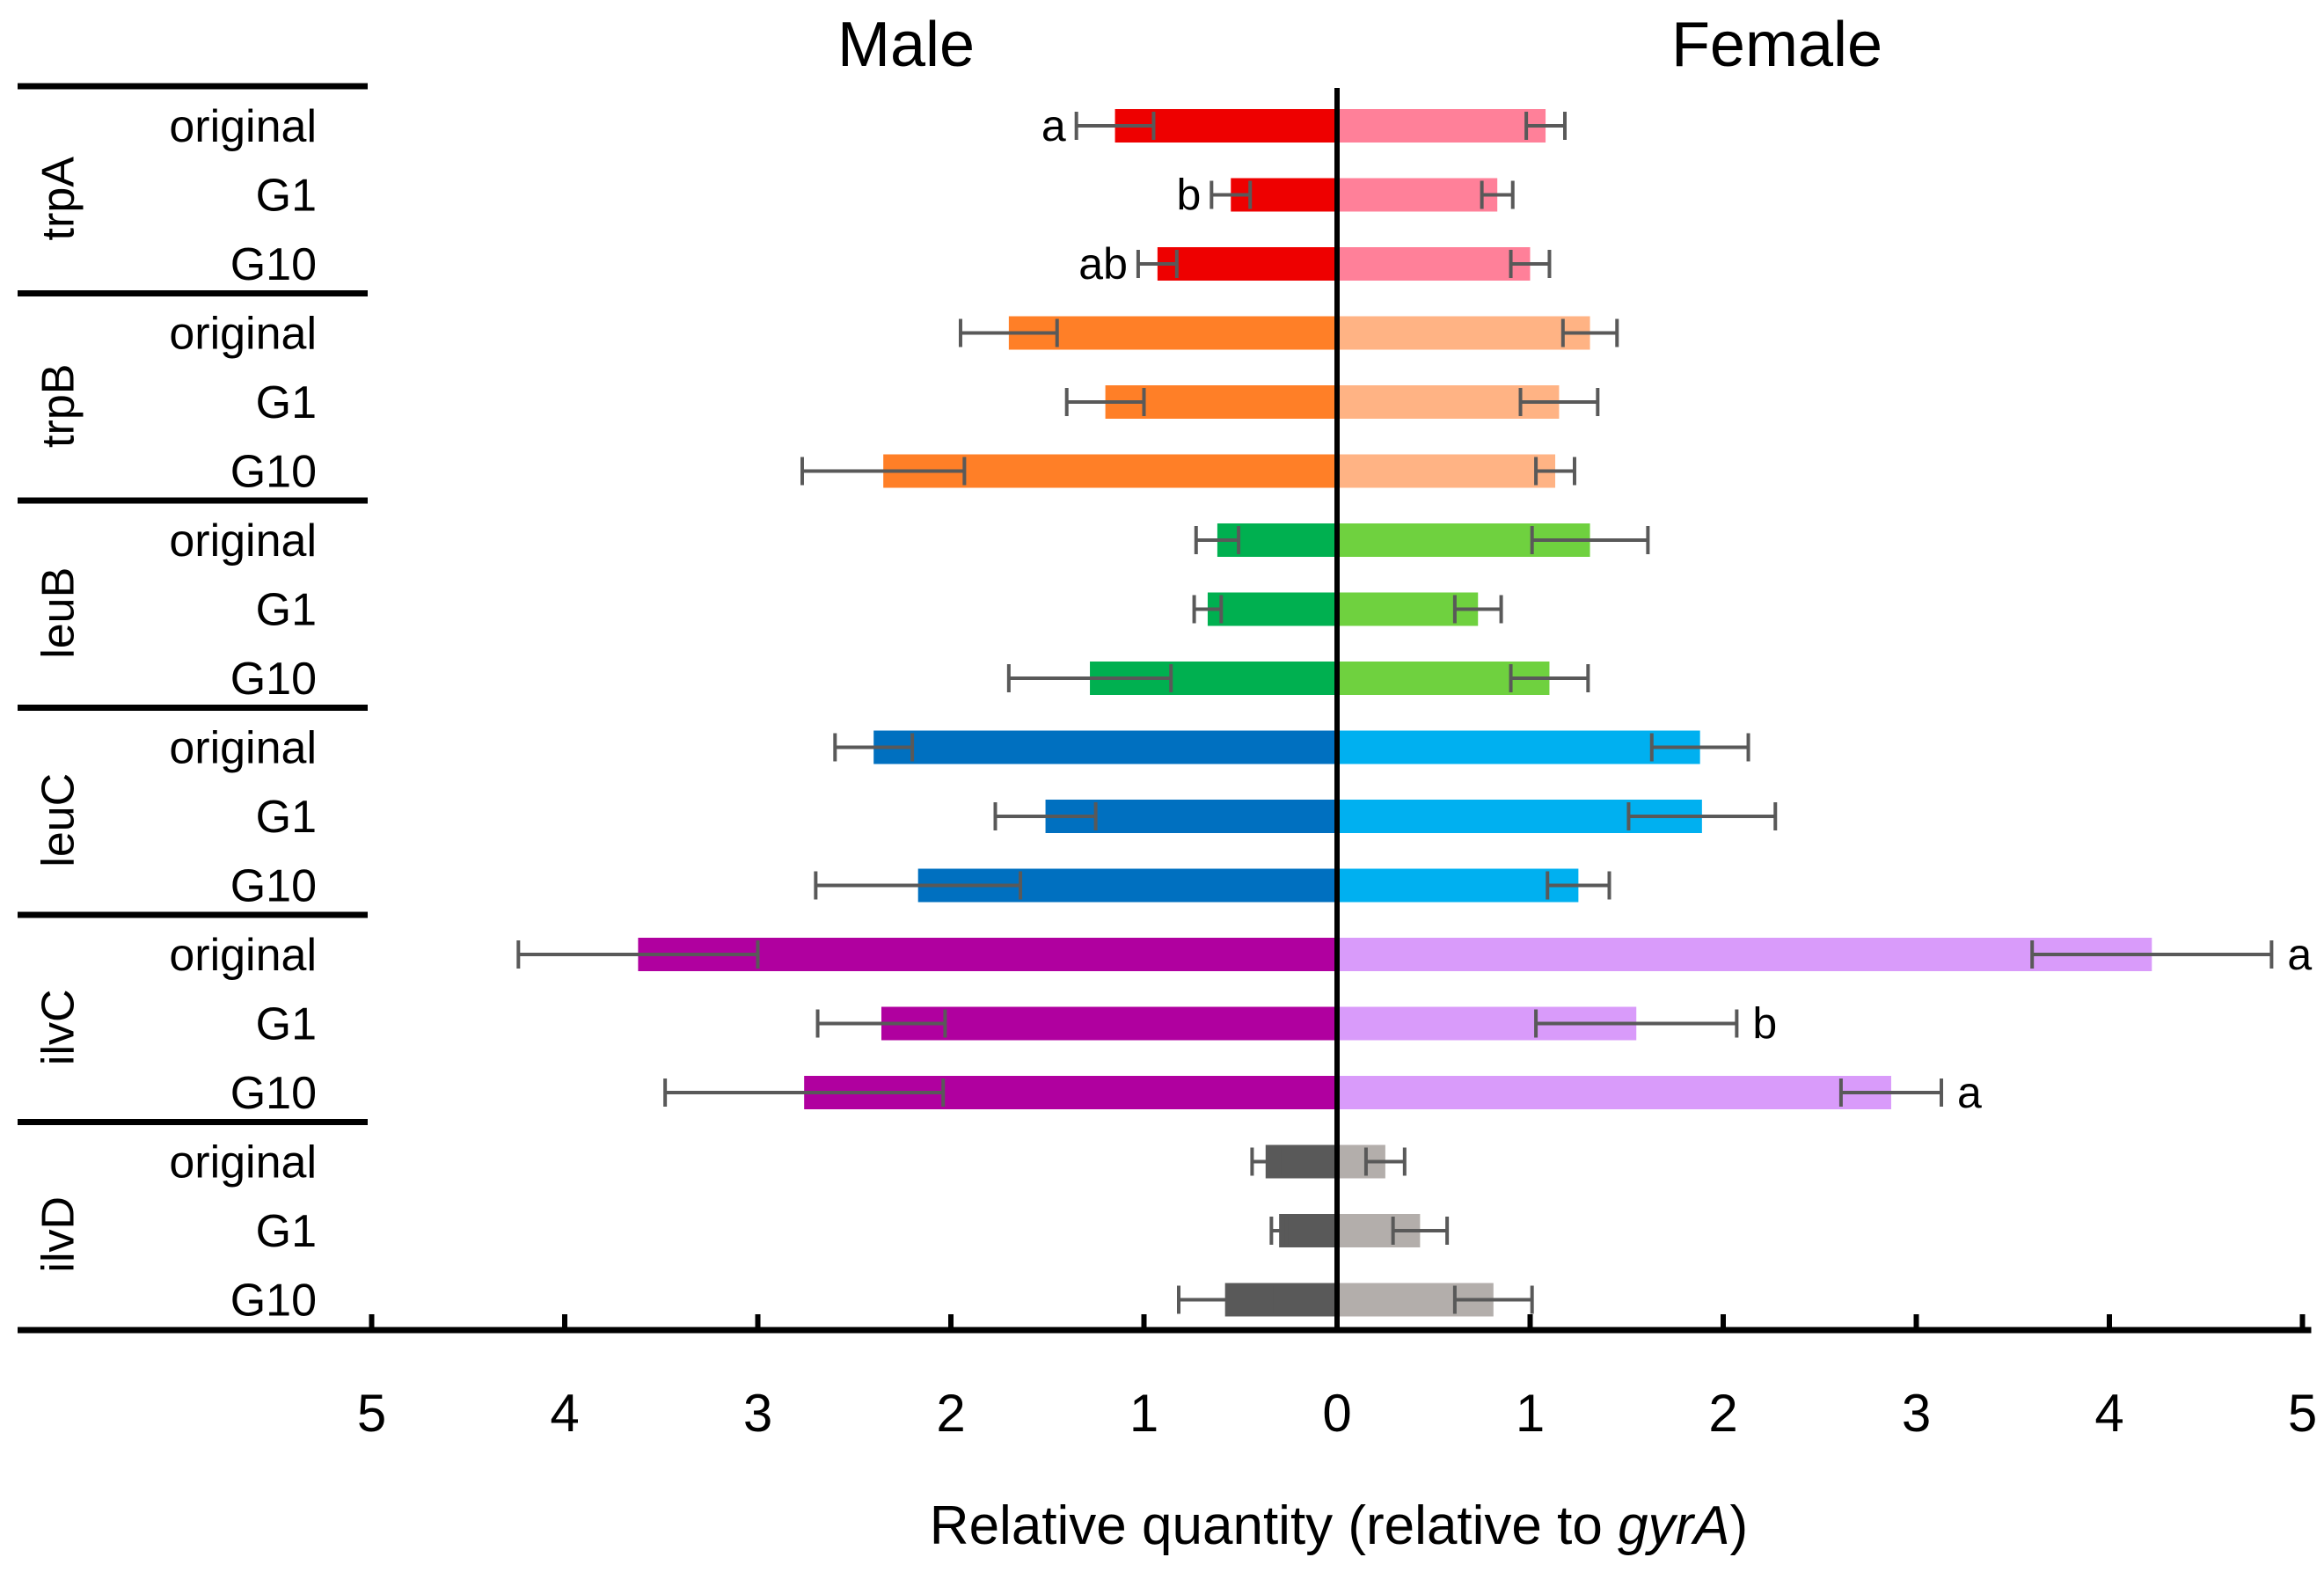  Describe the element at coordinates (1054, 125) in the screenshot. I see `significance-label-male: a` at that location.